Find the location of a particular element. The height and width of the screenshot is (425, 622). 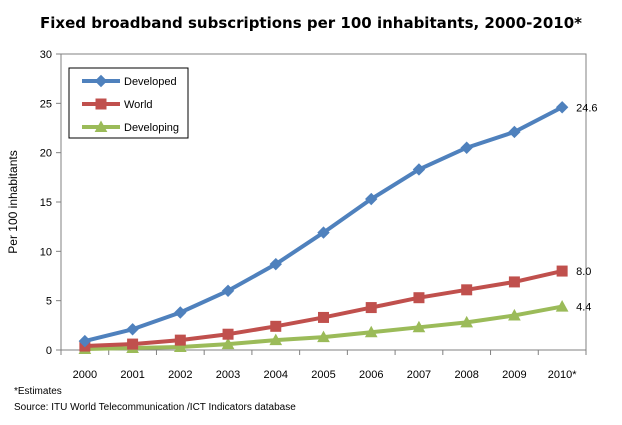

y-tick-label: 5 is located at coordinates (49, 302).